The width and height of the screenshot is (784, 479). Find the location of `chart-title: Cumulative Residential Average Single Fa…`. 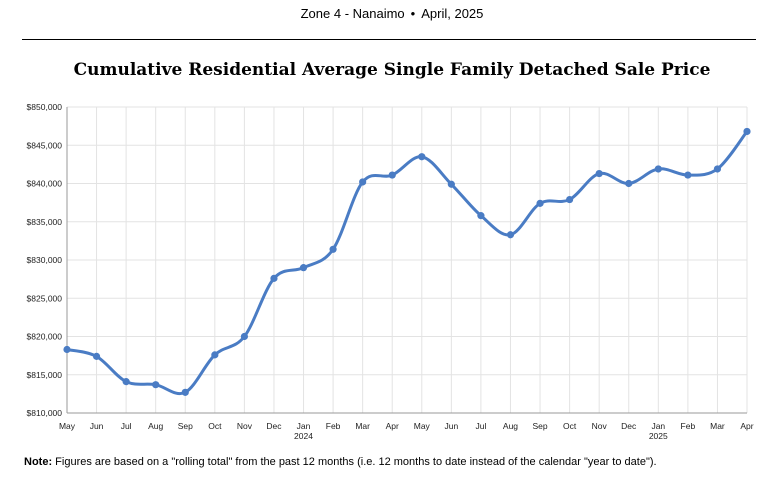

chart-title: Cumulative Residential Average Single Fa… is located at coordinates (392, 70).